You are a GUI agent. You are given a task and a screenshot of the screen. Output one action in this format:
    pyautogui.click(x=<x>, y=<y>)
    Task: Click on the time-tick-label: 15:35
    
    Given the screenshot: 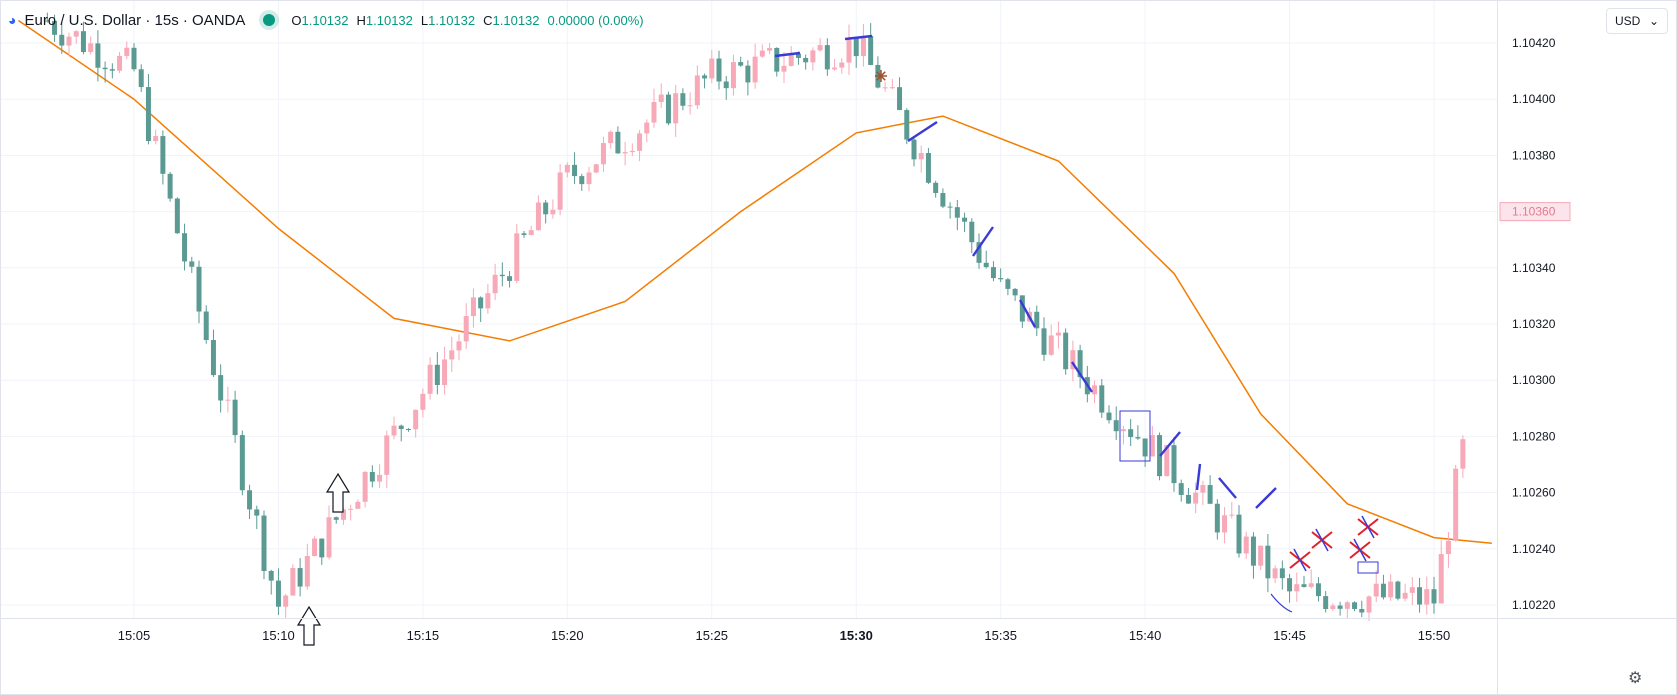 What is the action you would take?
    pyautogui.click(x=1000, y=635)
    